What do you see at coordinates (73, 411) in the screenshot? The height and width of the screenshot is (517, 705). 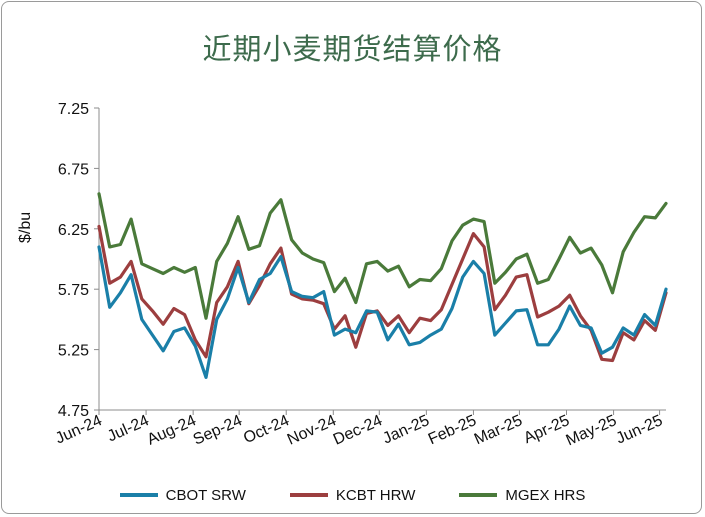 I see `y-tick-label: 4.75` at bounding box center [73, 411].